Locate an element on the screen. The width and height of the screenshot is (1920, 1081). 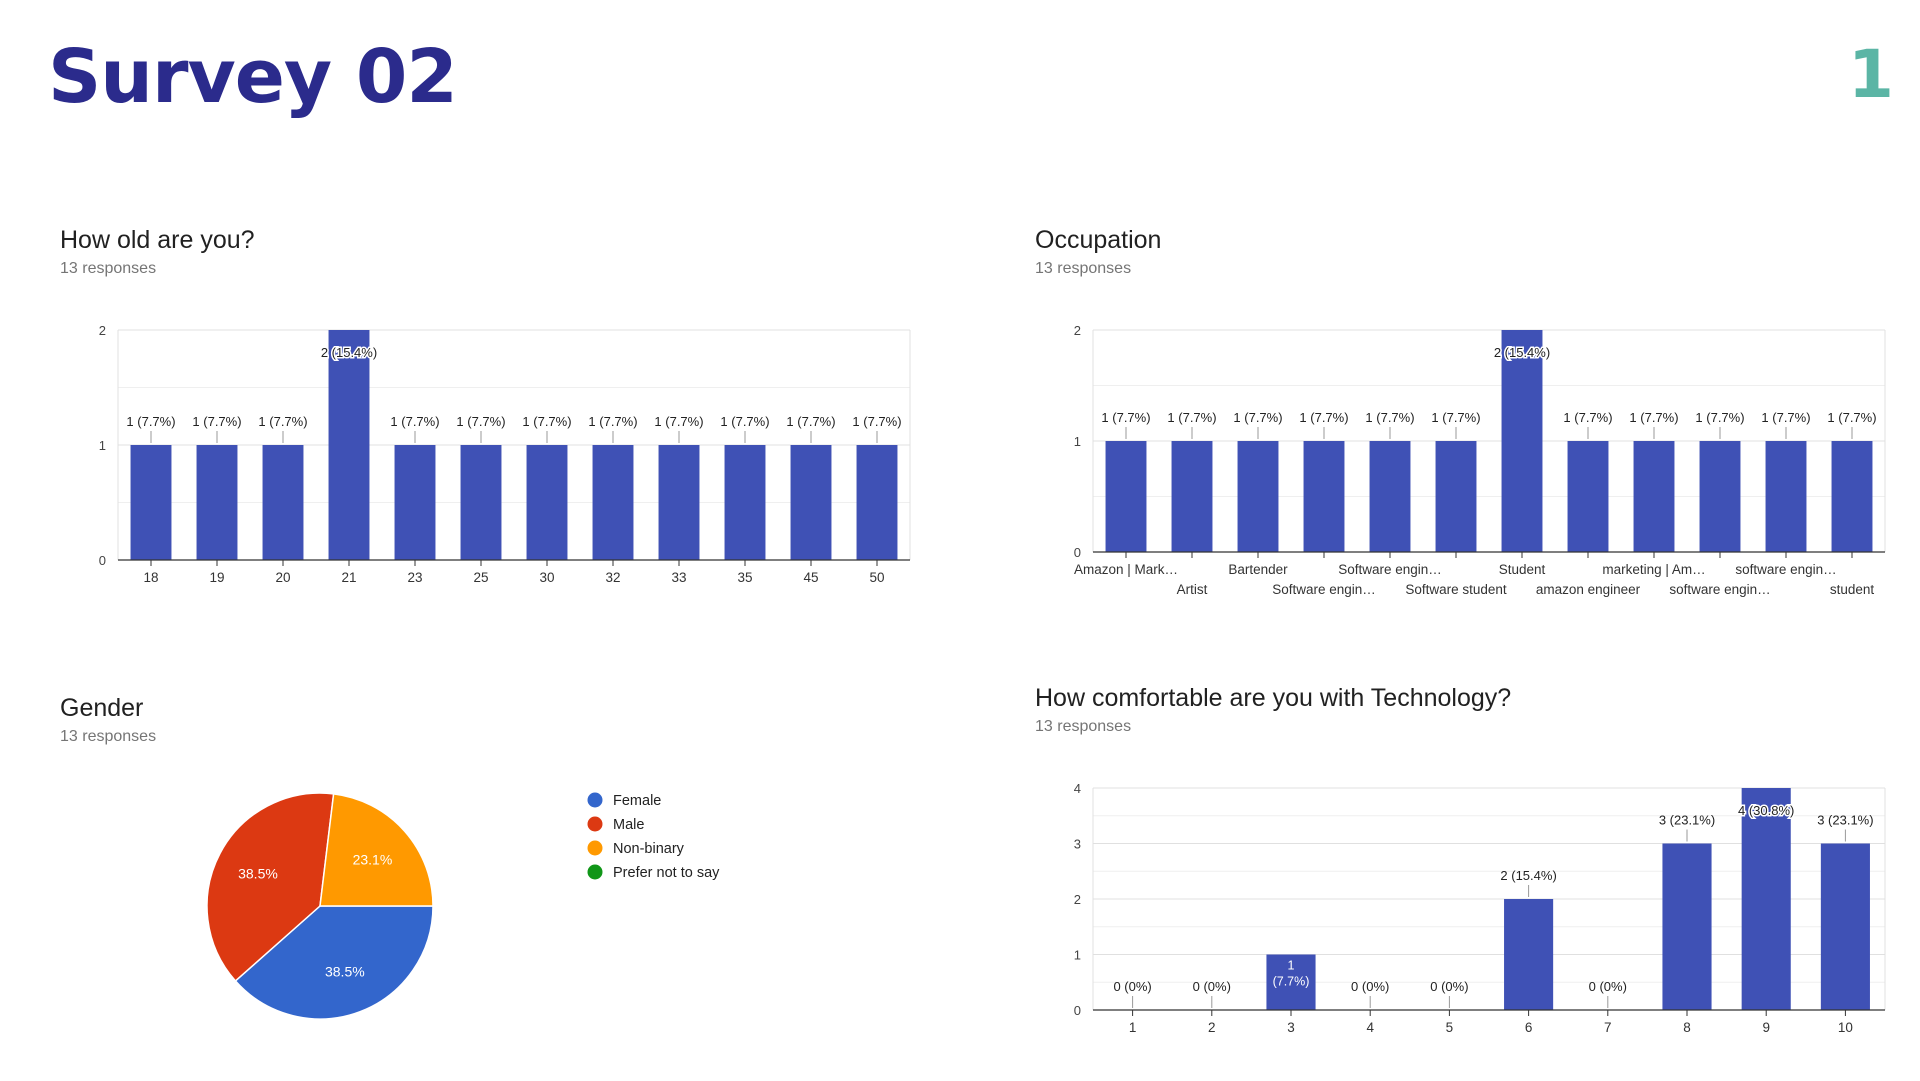
x-tick-label: 5 is located at coordinates (1450, 1027).